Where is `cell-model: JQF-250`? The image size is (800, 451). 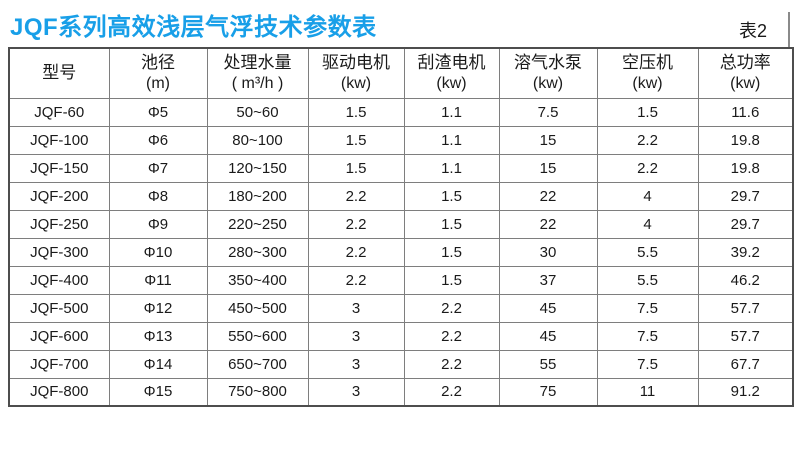 cell-model: JQF-250 is located at coordinates (59, 224).